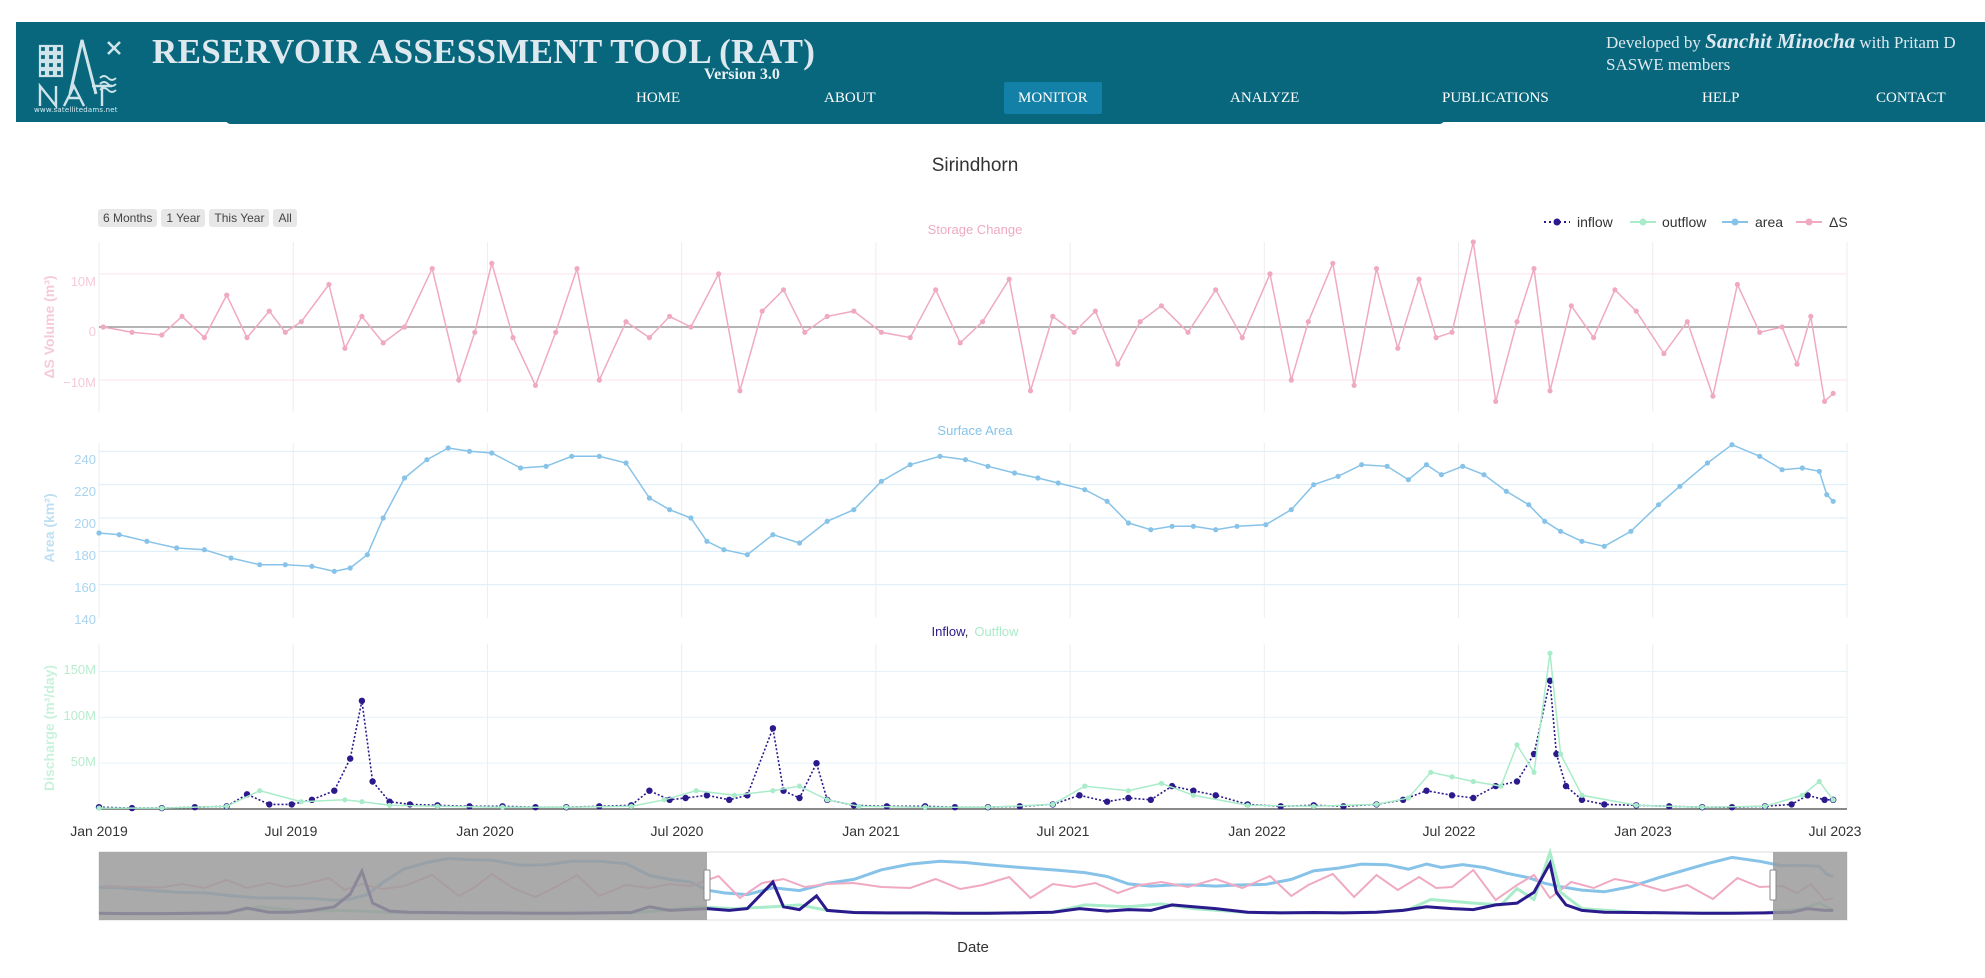  Describe the element at coordinates (1696, 222) in the screenshot. I see `chart-legend: inflow outflow area ΔS` at that location.